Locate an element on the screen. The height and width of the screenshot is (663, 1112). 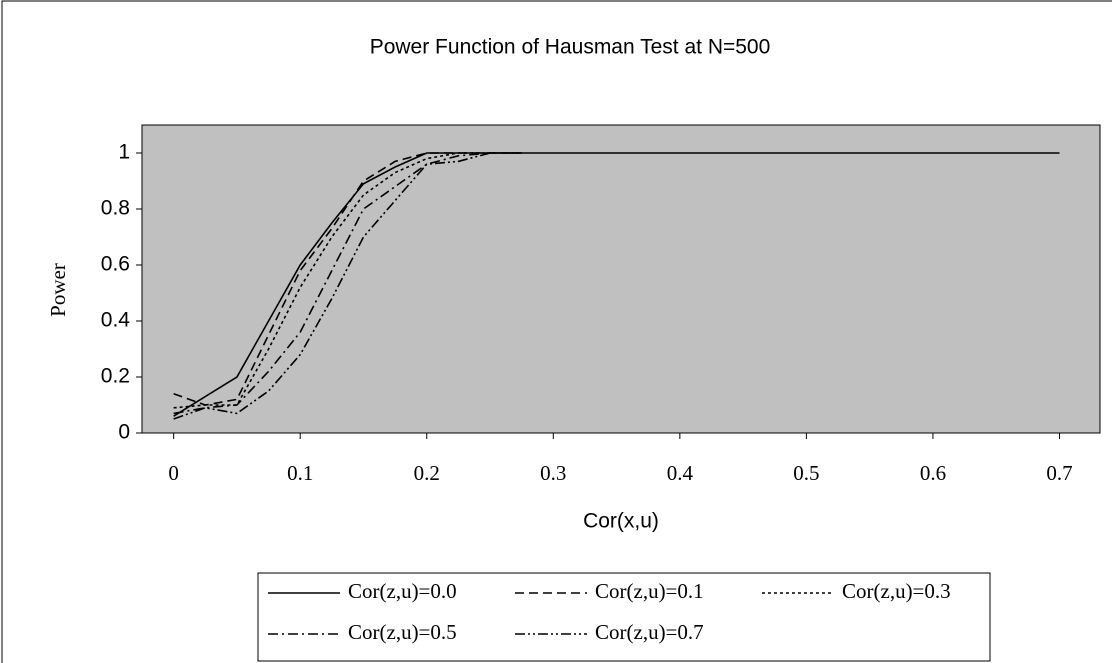
x-tick-label: 0.4 is located at coordinates (680, 473).